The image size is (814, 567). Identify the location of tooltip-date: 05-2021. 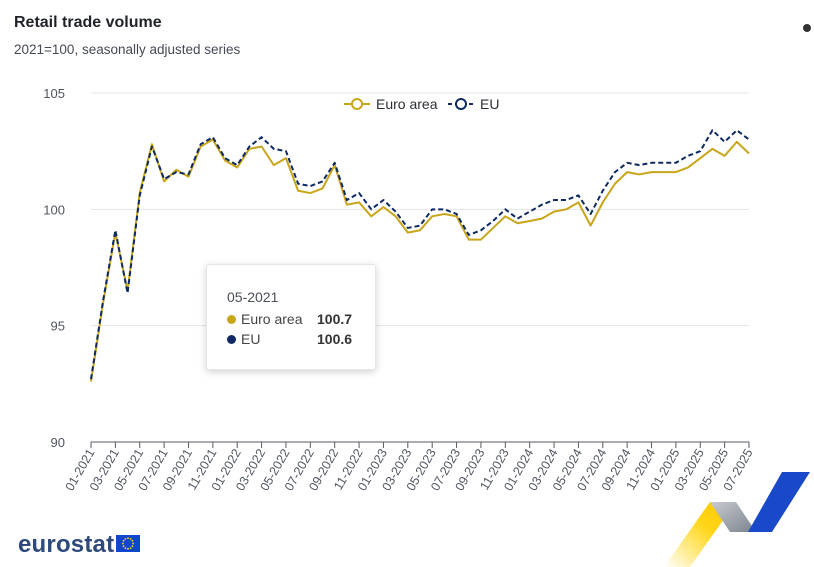
(253, 297).